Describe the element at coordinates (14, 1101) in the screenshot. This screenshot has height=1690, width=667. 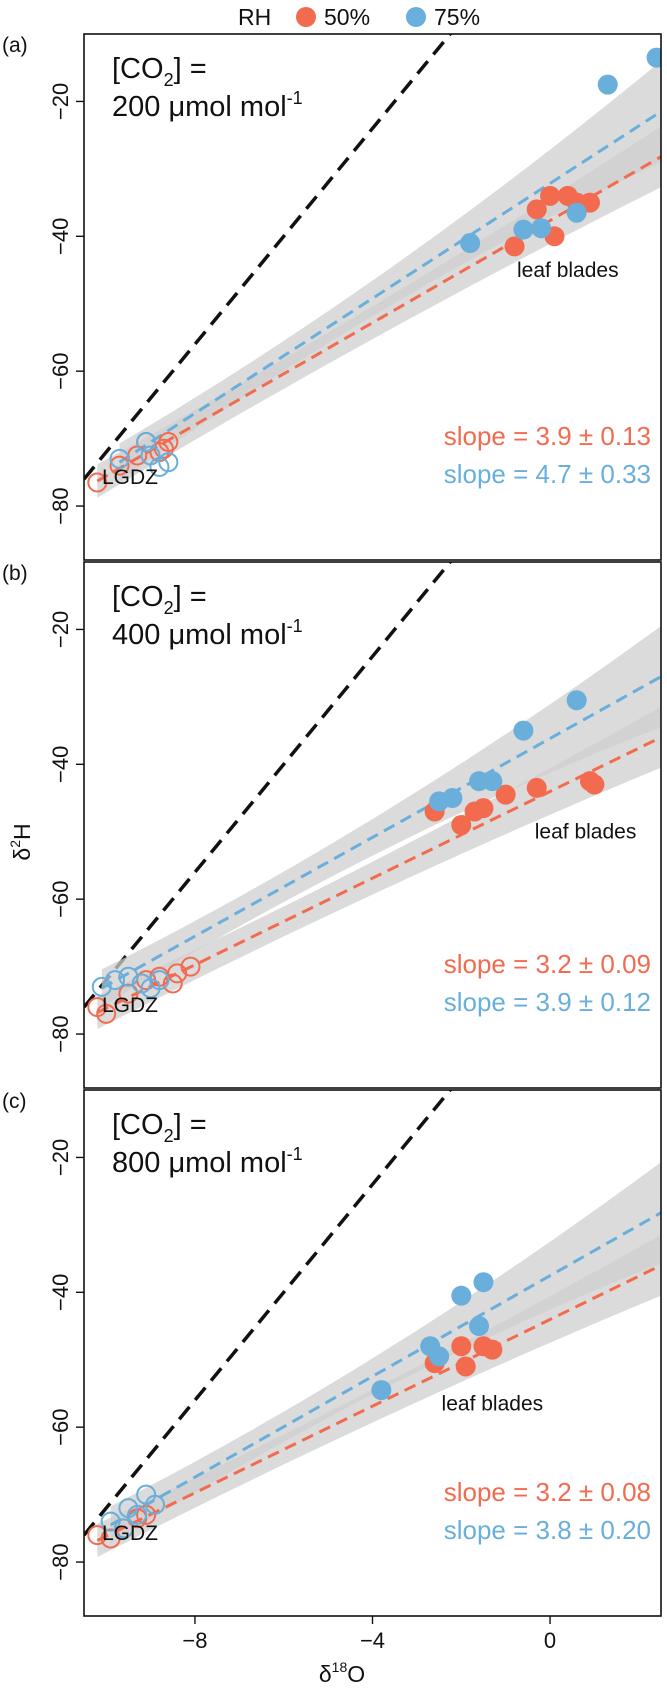
I see `panel-label: (c)` at that location.